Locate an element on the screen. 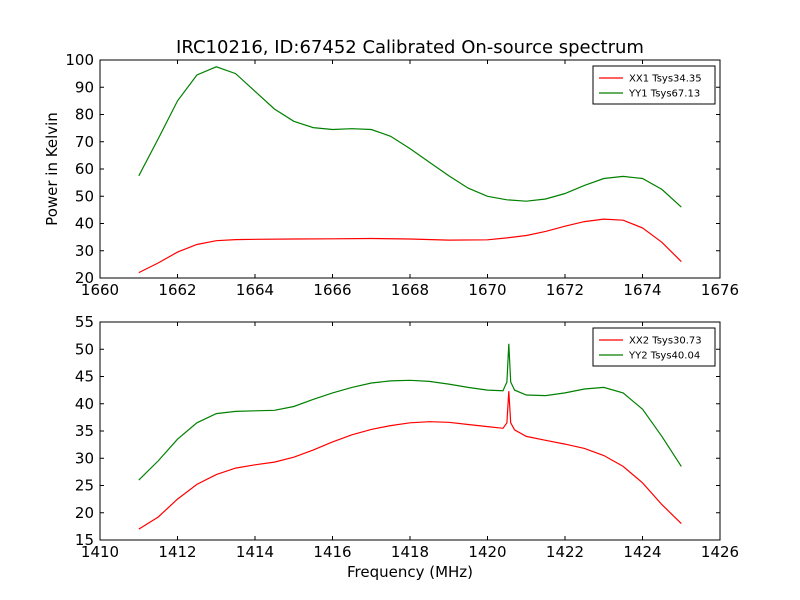 The height and width of the screenshot is (600, 800). x-tick-label: 1418 is located at coordinates (410, 552).